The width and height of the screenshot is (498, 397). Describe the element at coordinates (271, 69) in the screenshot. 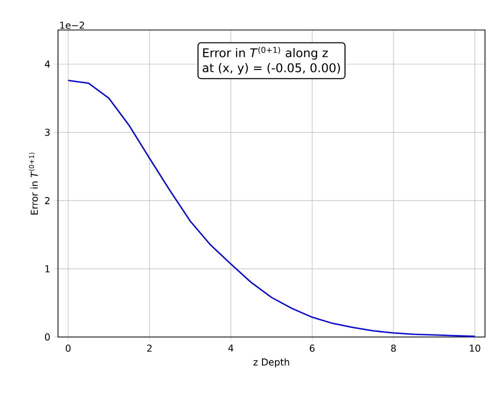

I see `annotation: at (x, y) = (-0.05, 0.00)` at that location.